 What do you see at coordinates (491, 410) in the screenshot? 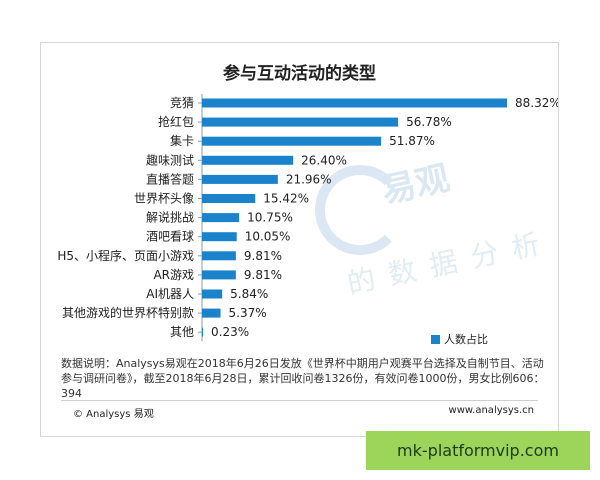
I see `footer-website: www.analysys.cn` at bounding box center [491, 410].